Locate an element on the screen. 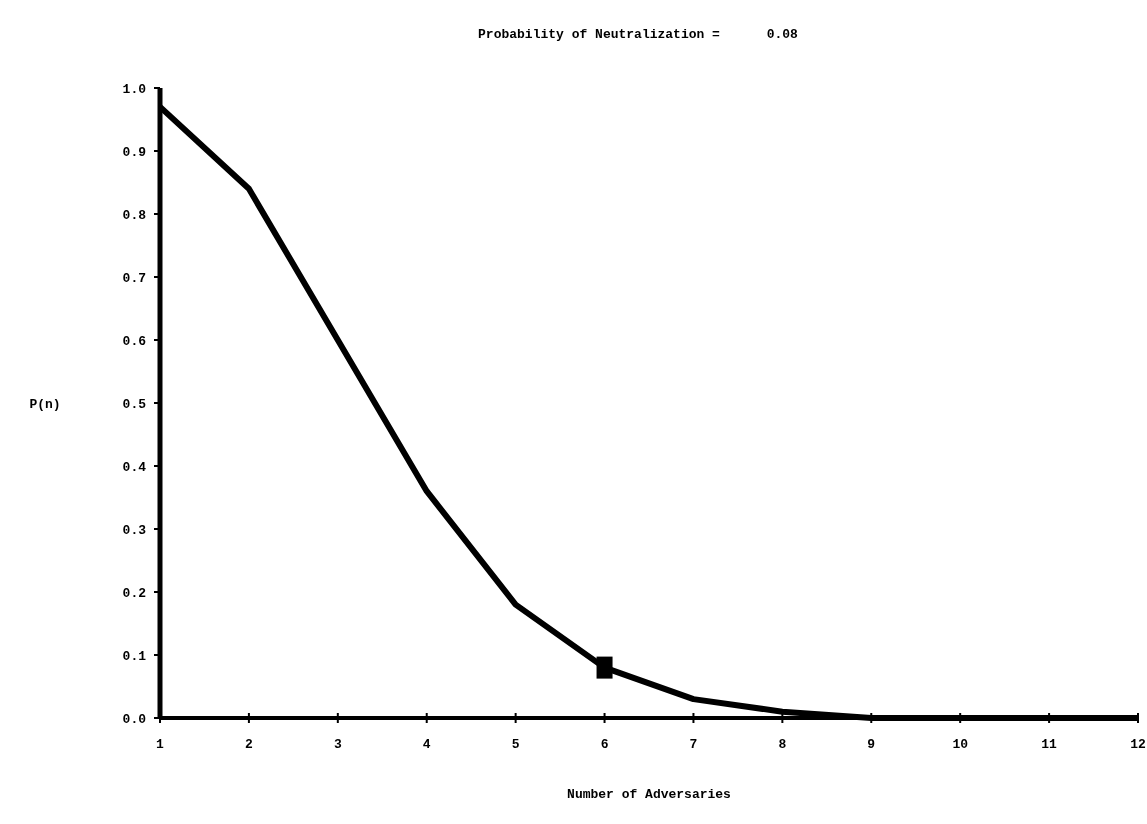 The width and height of the screenshot is (1147, 824). y-tick-label: 1.0 is located at coordinates (134, 89).